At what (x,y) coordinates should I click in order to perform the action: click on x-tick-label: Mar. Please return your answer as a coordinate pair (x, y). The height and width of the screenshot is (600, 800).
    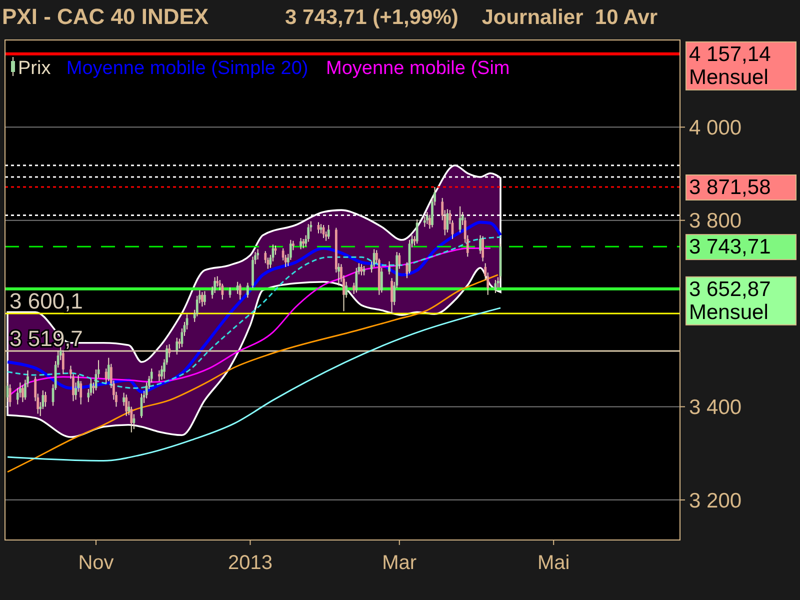
    Looking at the image, I should click on (399, 563).